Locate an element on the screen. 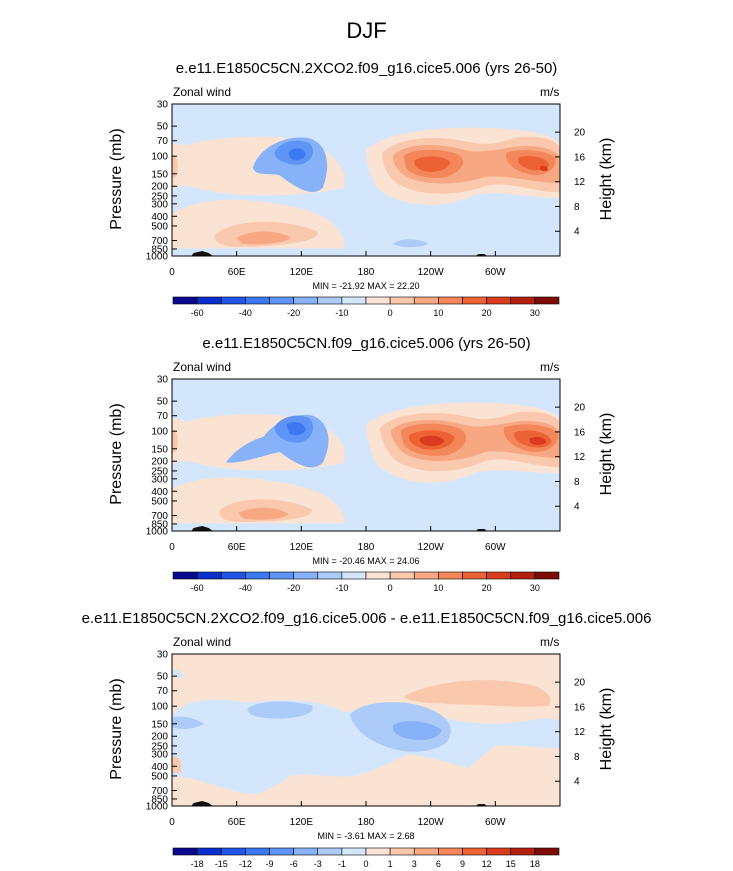  lon-tick-label: 120W is located at coordinates (431, 272).